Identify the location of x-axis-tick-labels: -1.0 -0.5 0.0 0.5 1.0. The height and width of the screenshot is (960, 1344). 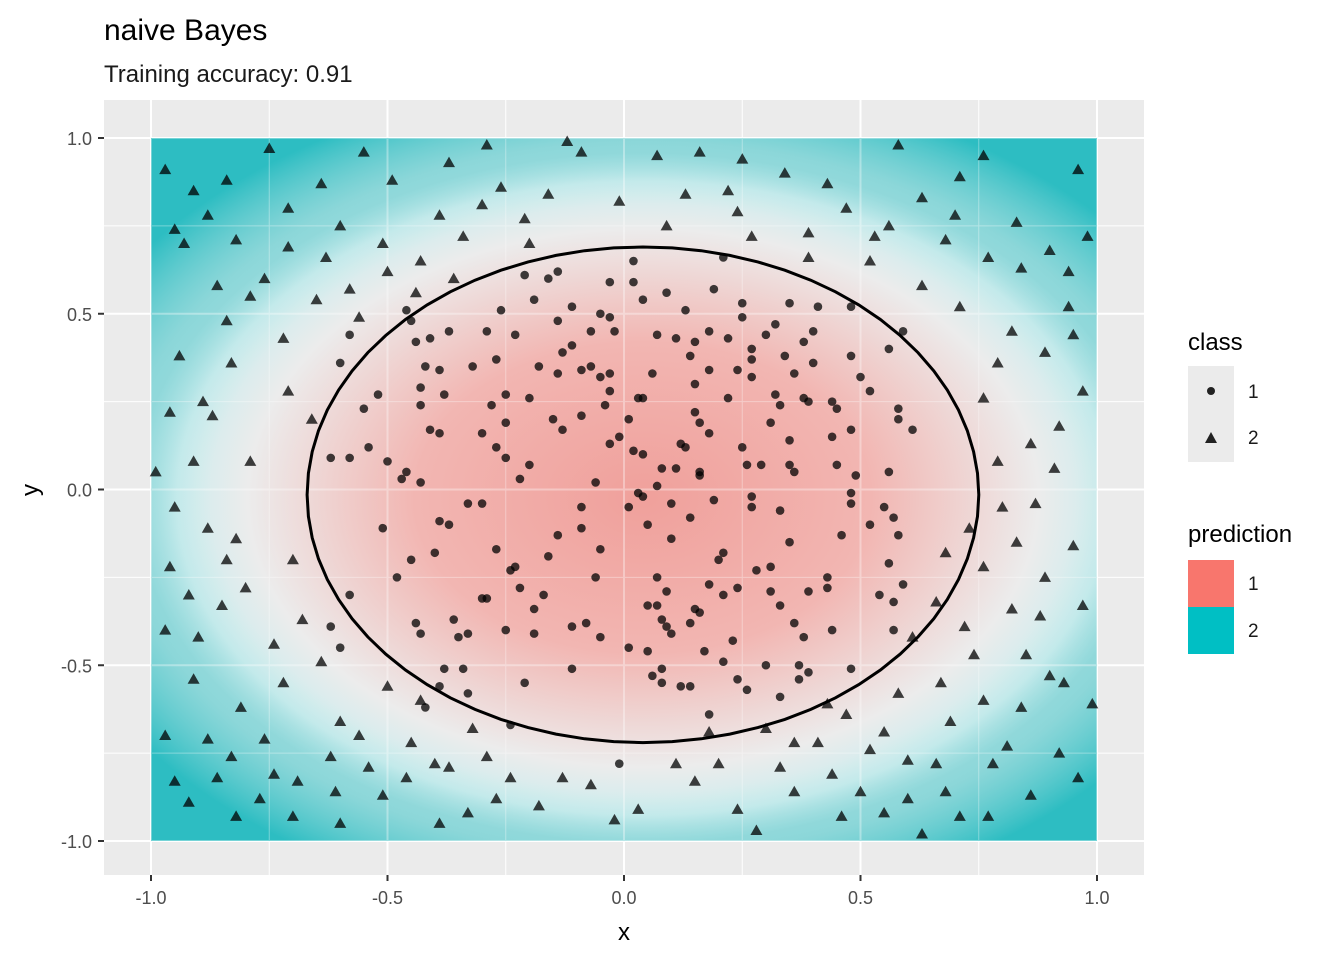
(622, 898).